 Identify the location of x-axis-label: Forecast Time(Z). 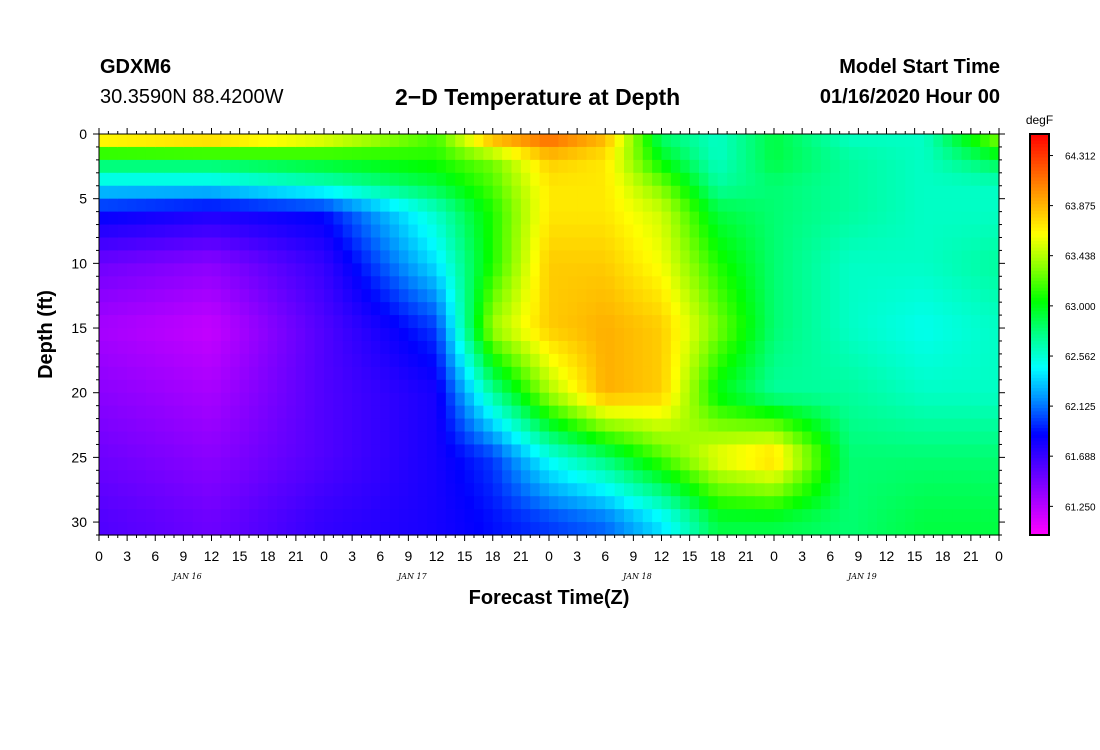
(549, 598).